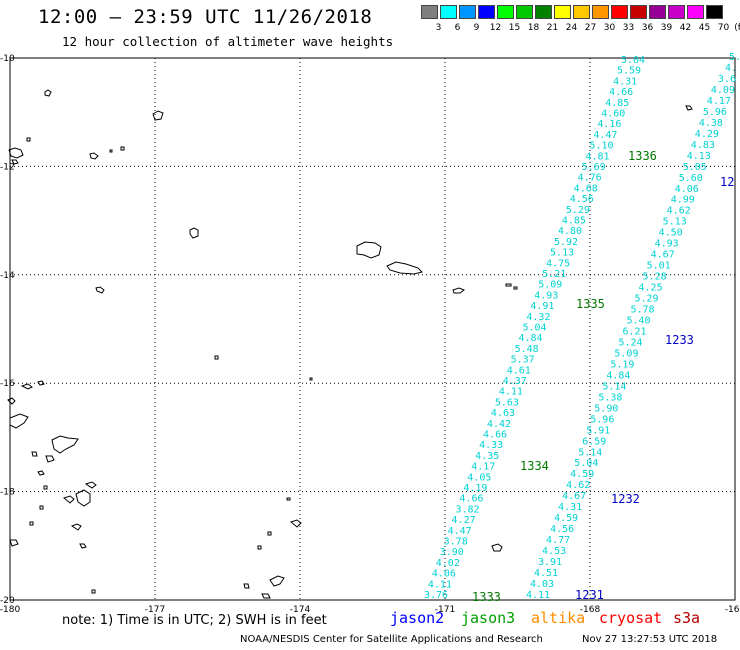 This screenshot has width=740, height=650. Describe the element at coordinates (562, 253) in the screenshot. I see `wave-height-value: 5.13` at that location.